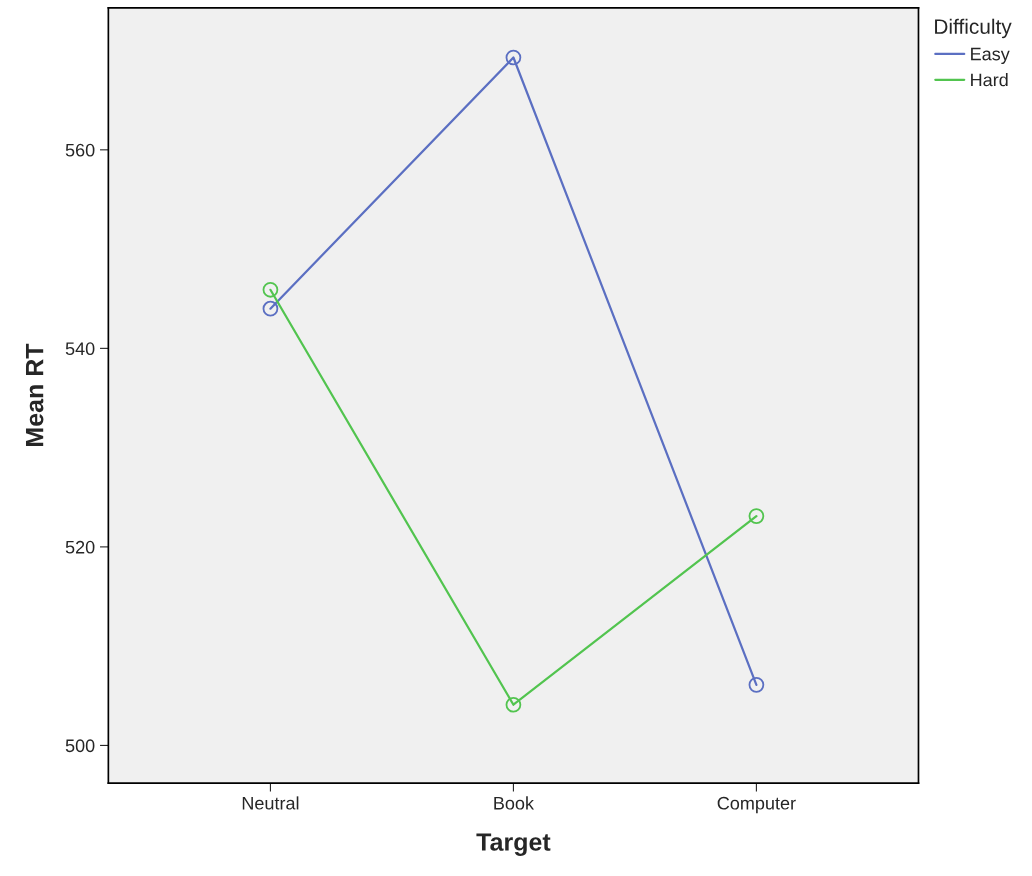 The image size is (1032, 876). Describe the element at coordinates (80, 547) in the screenshot. I see `y-tick-label: 520` at that location.